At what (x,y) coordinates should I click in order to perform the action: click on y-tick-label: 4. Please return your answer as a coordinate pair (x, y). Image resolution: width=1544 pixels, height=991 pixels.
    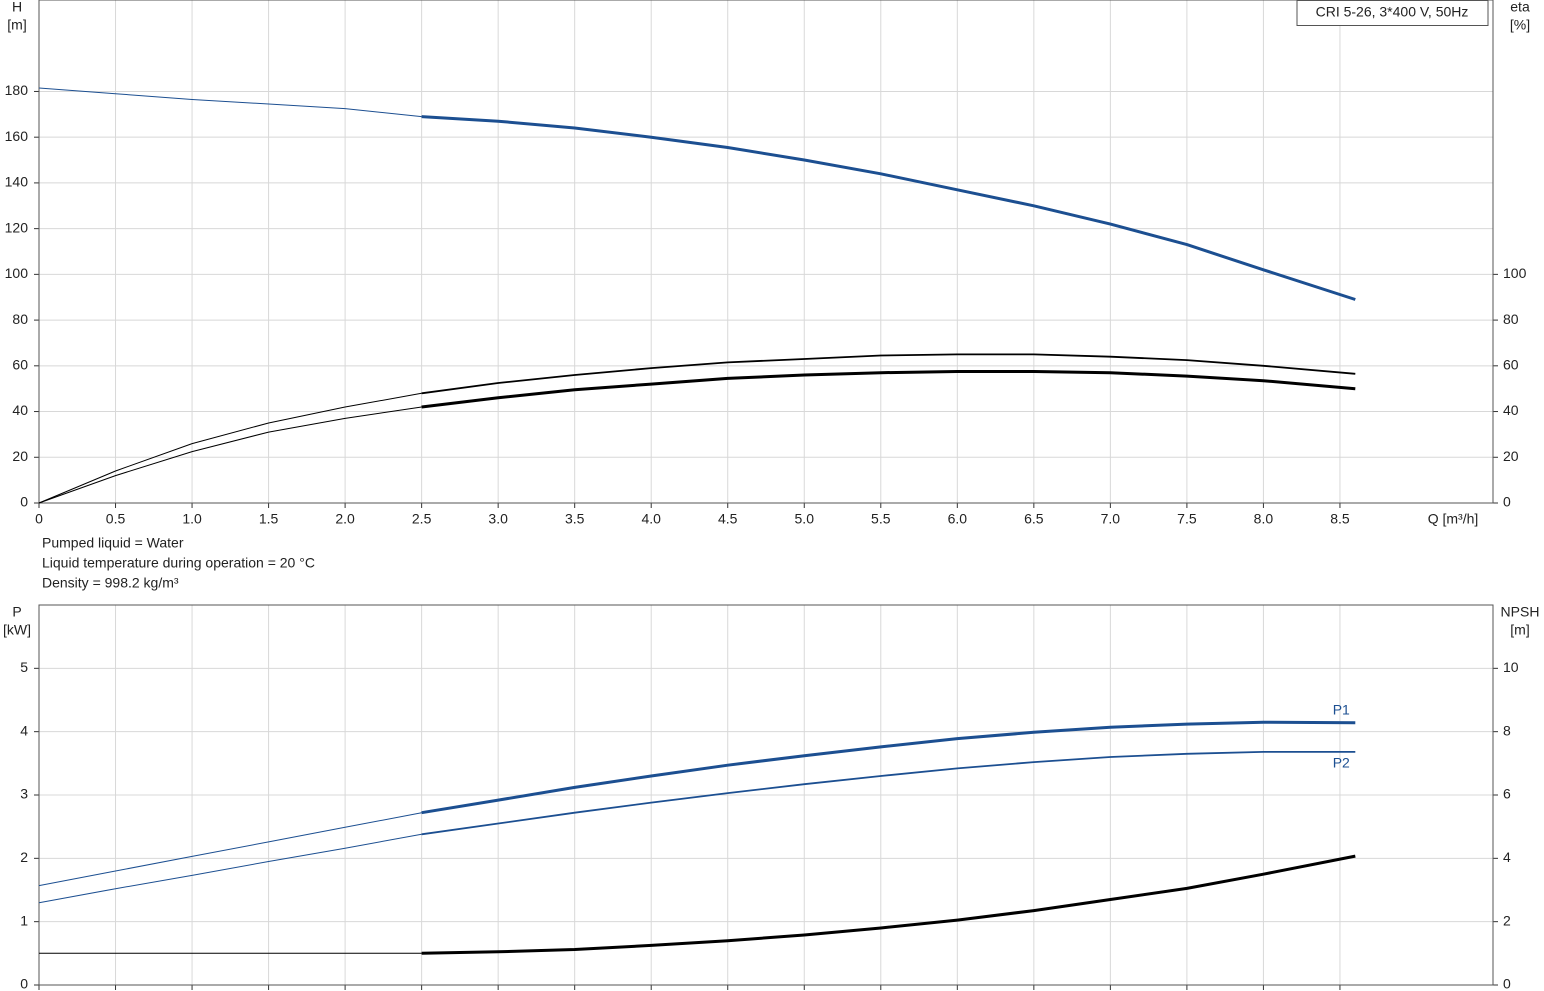
    Looking at the image, I should click on (24, 730).